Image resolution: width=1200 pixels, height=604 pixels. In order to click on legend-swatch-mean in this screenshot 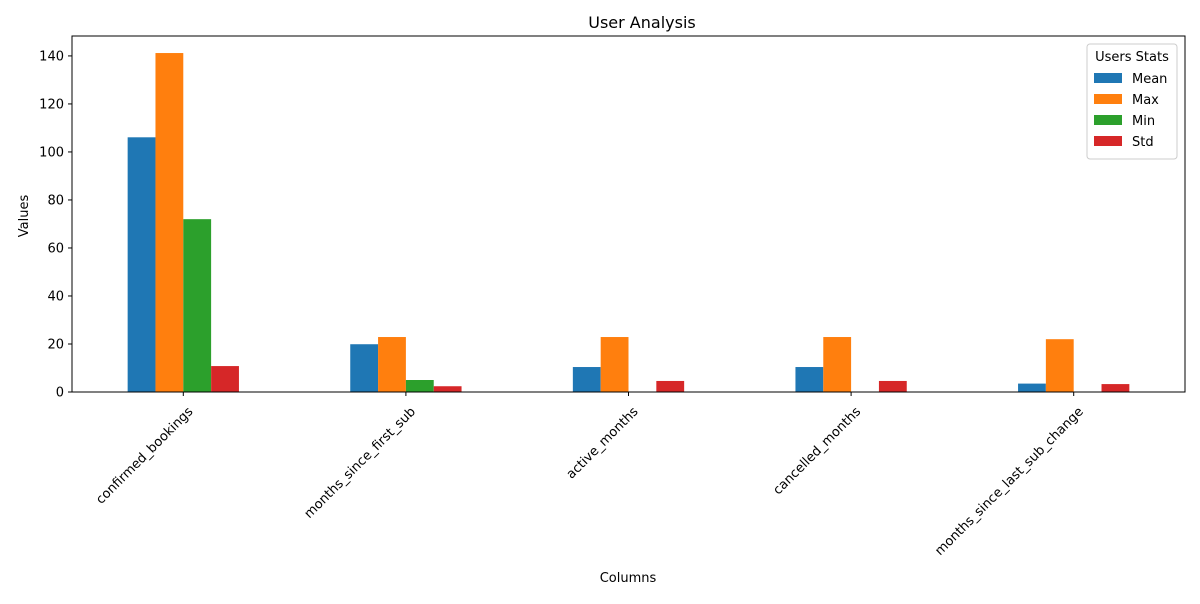, I will do `click(1108, 78)`.